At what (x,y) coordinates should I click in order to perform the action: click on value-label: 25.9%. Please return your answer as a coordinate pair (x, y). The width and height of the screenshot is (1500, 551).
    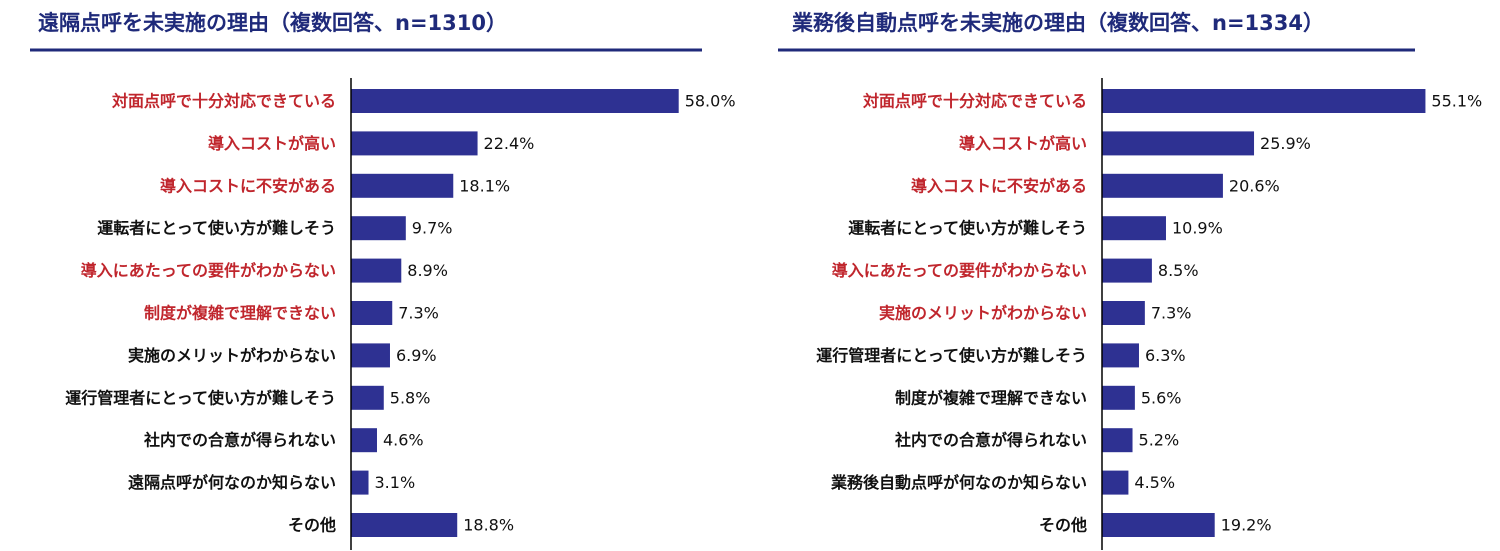
    Looking at the image, I should click on (1285, 143).